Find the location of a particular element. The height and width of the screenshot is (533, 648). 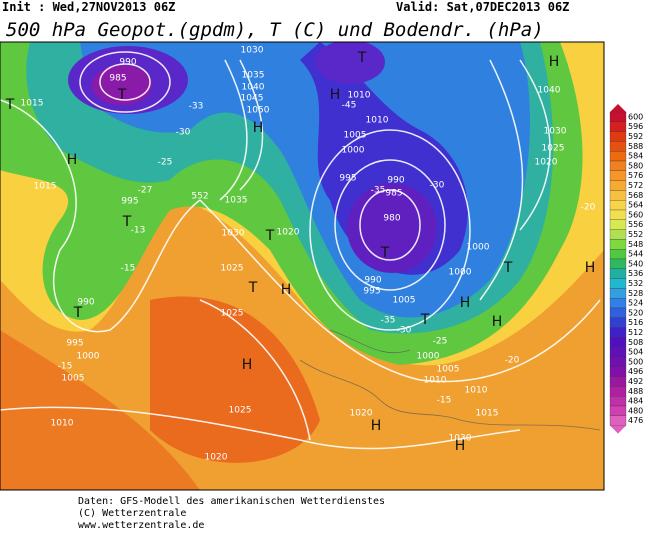

colorbar-label: 504 is located at coordinates (635, 352).